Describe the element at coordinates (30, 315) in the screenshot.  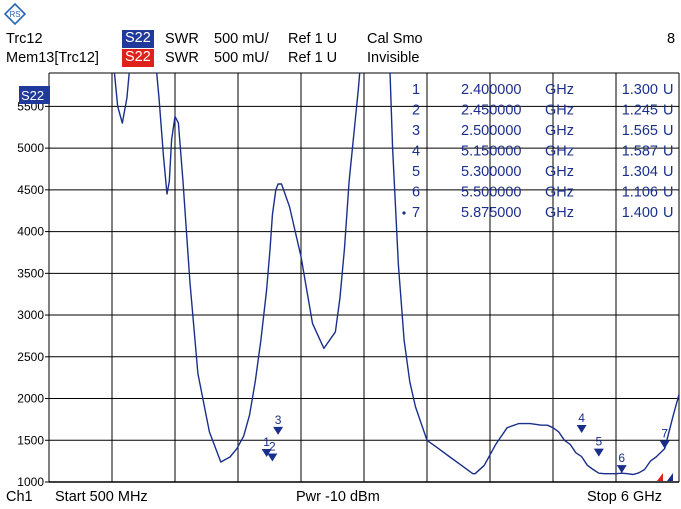
I see `y-tick-label: 3000` at that location.